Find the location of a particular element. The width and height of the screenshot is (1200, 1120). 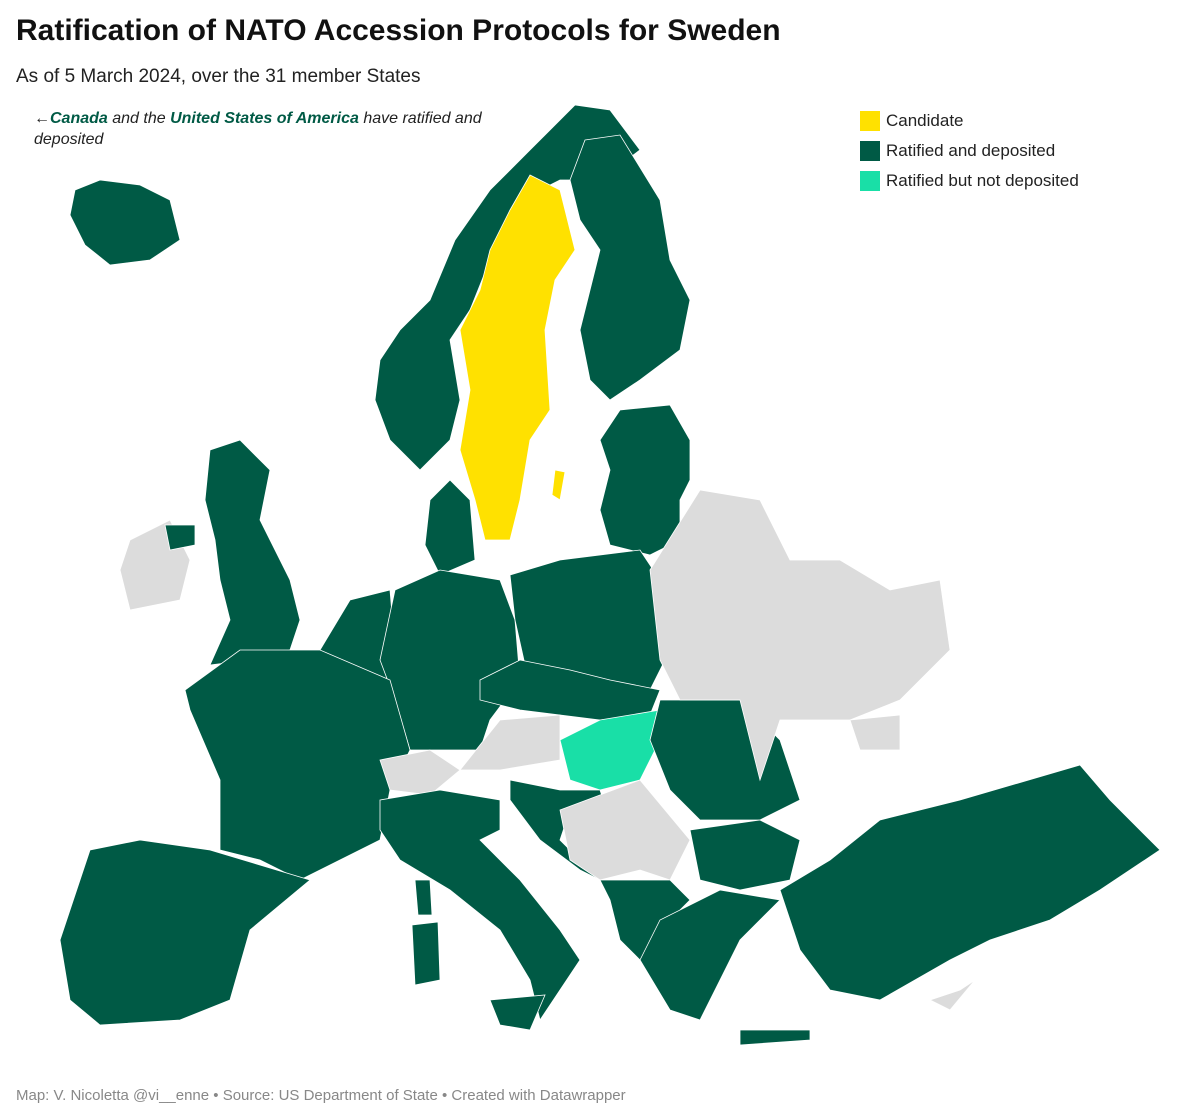

legend-label: Candidate is located at coordinates (925, 120).